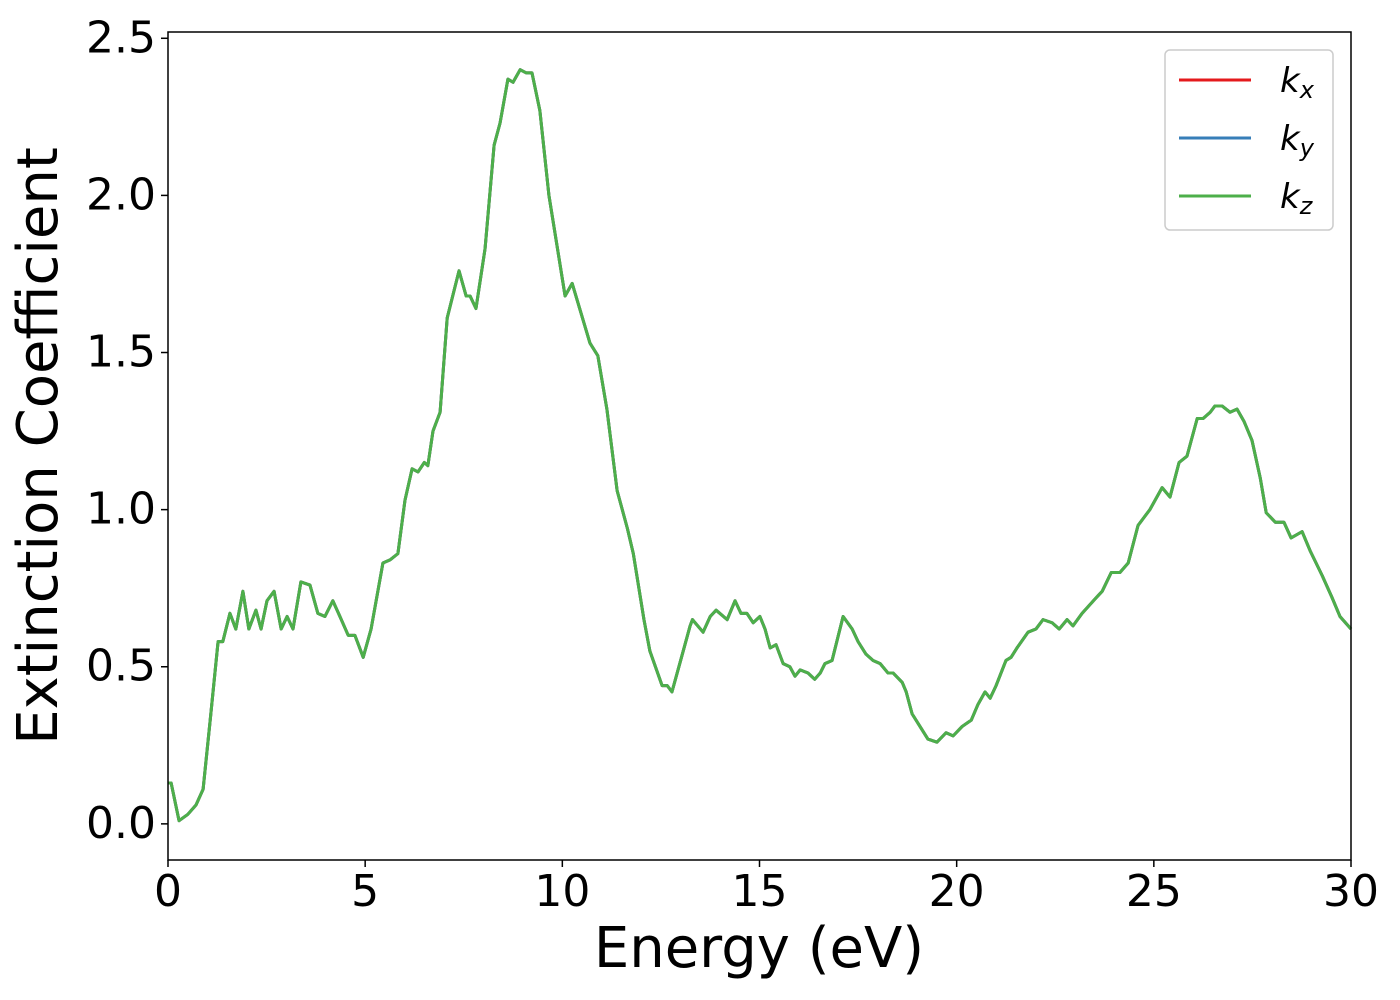 Image resolution: width=1400 pixels, height=1000 pixels. I want to click on x-tick-label: 30, so click(1351, 891).